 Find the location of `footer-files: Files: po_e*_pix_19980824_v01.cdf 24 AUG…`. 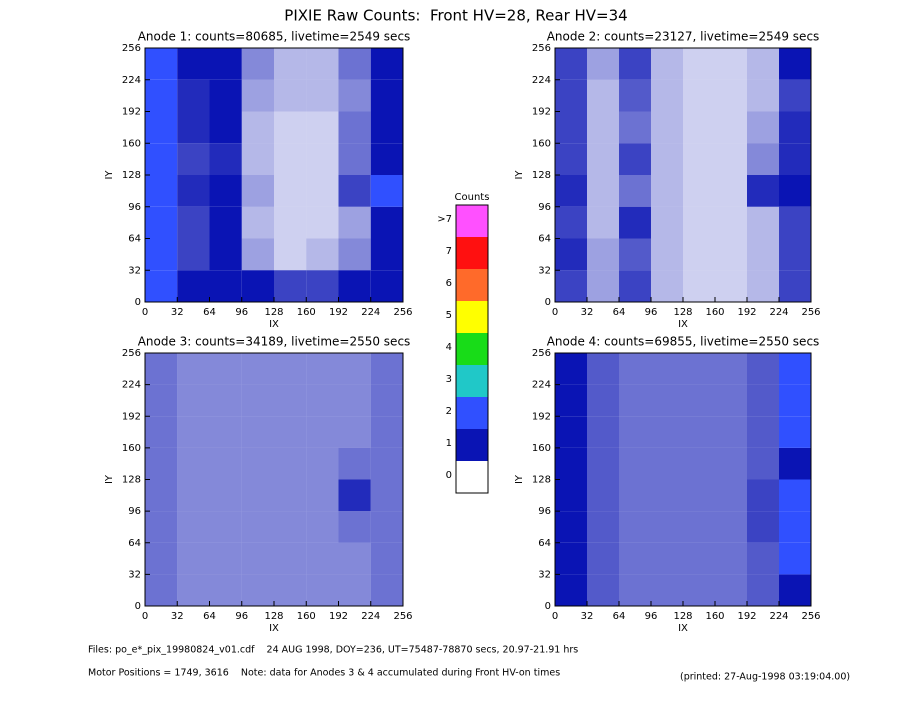

footer-files: Files: po_e*_pix_19980824_v01.cdf 24 AUG… is located at coordinates (333, 650).